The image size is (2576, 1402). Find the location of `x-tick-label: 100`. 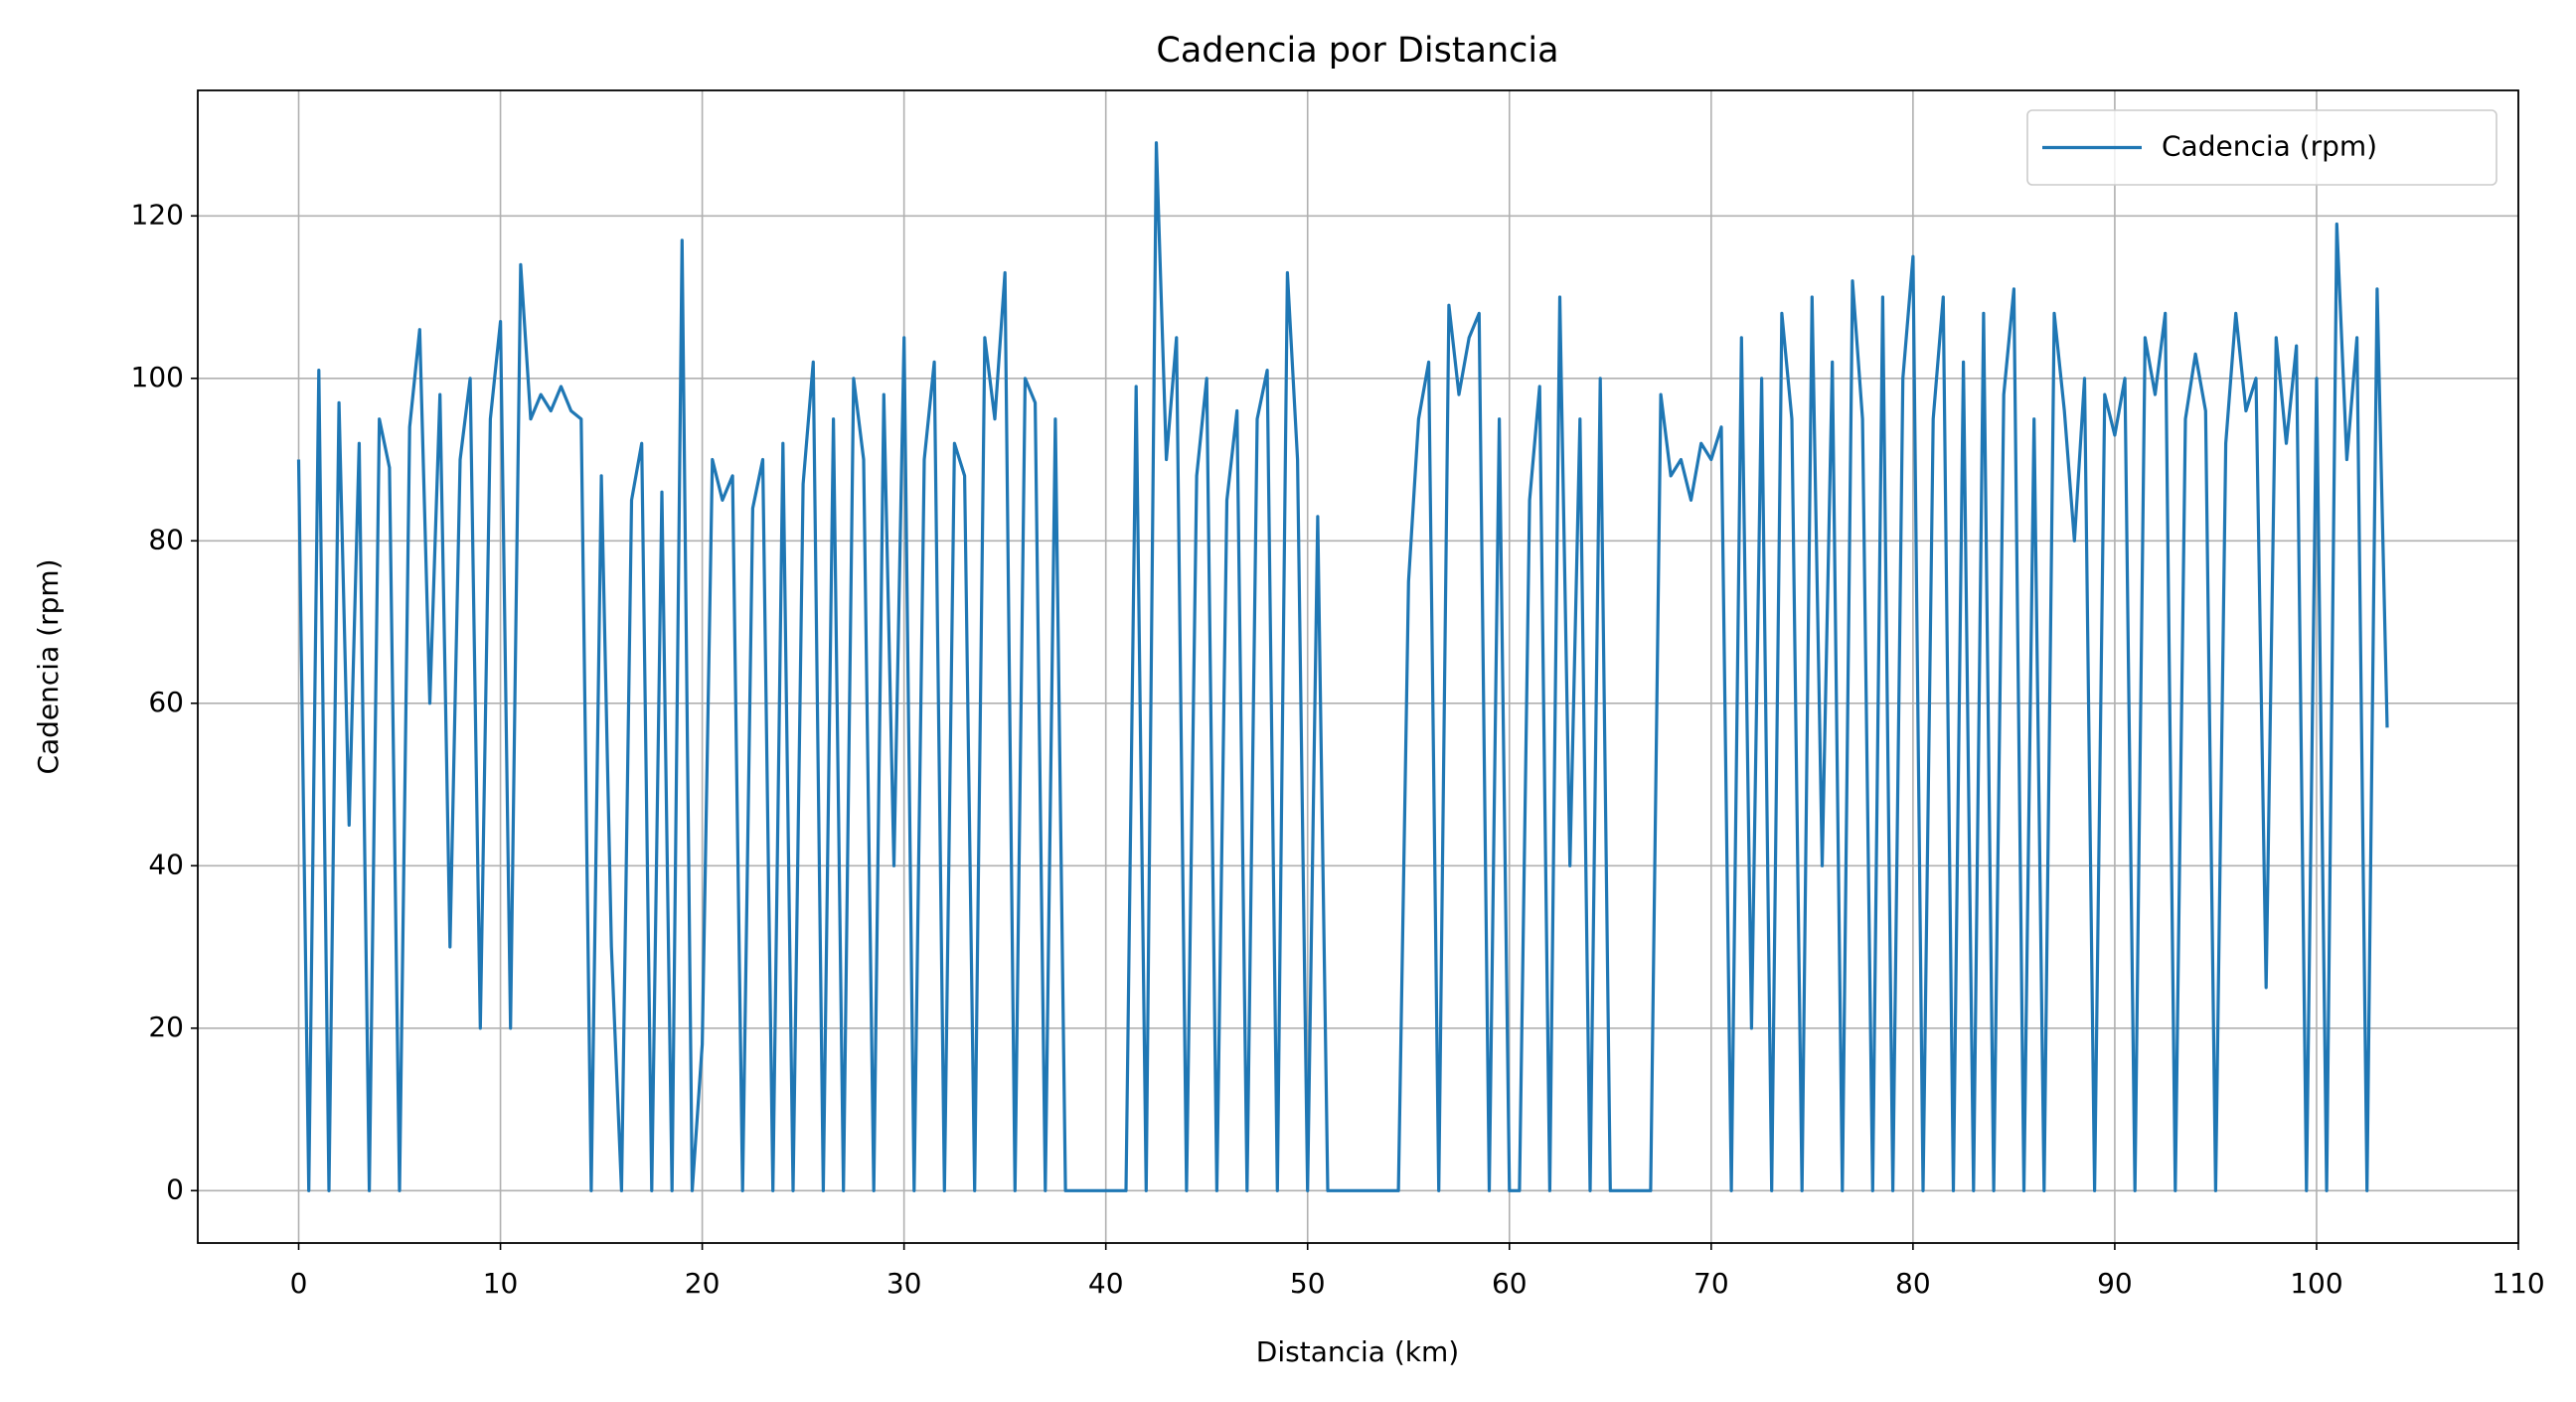

x-tick-label: 100 is located at coordinates (2316, 1283).